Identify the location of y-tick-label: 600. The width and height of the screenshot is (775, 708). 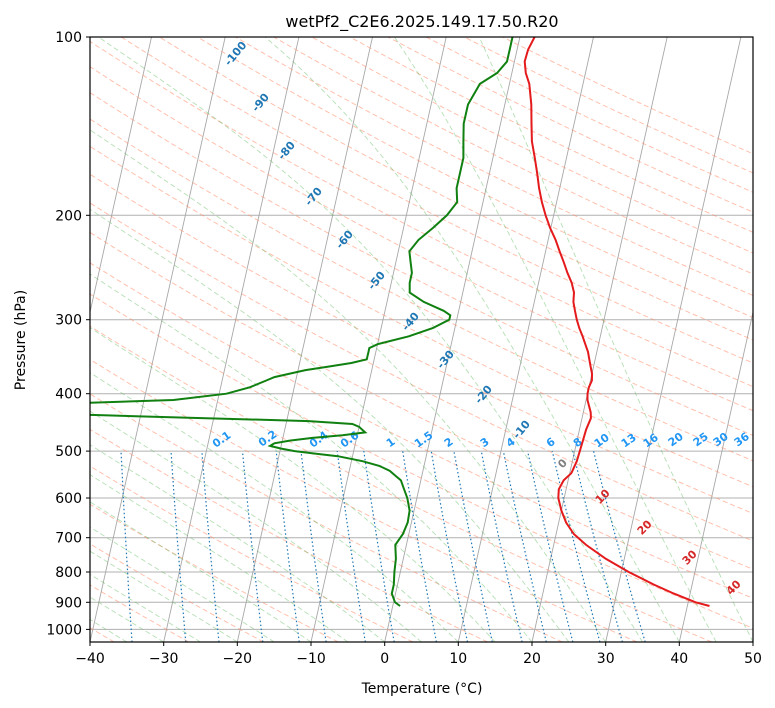
(68, 499).